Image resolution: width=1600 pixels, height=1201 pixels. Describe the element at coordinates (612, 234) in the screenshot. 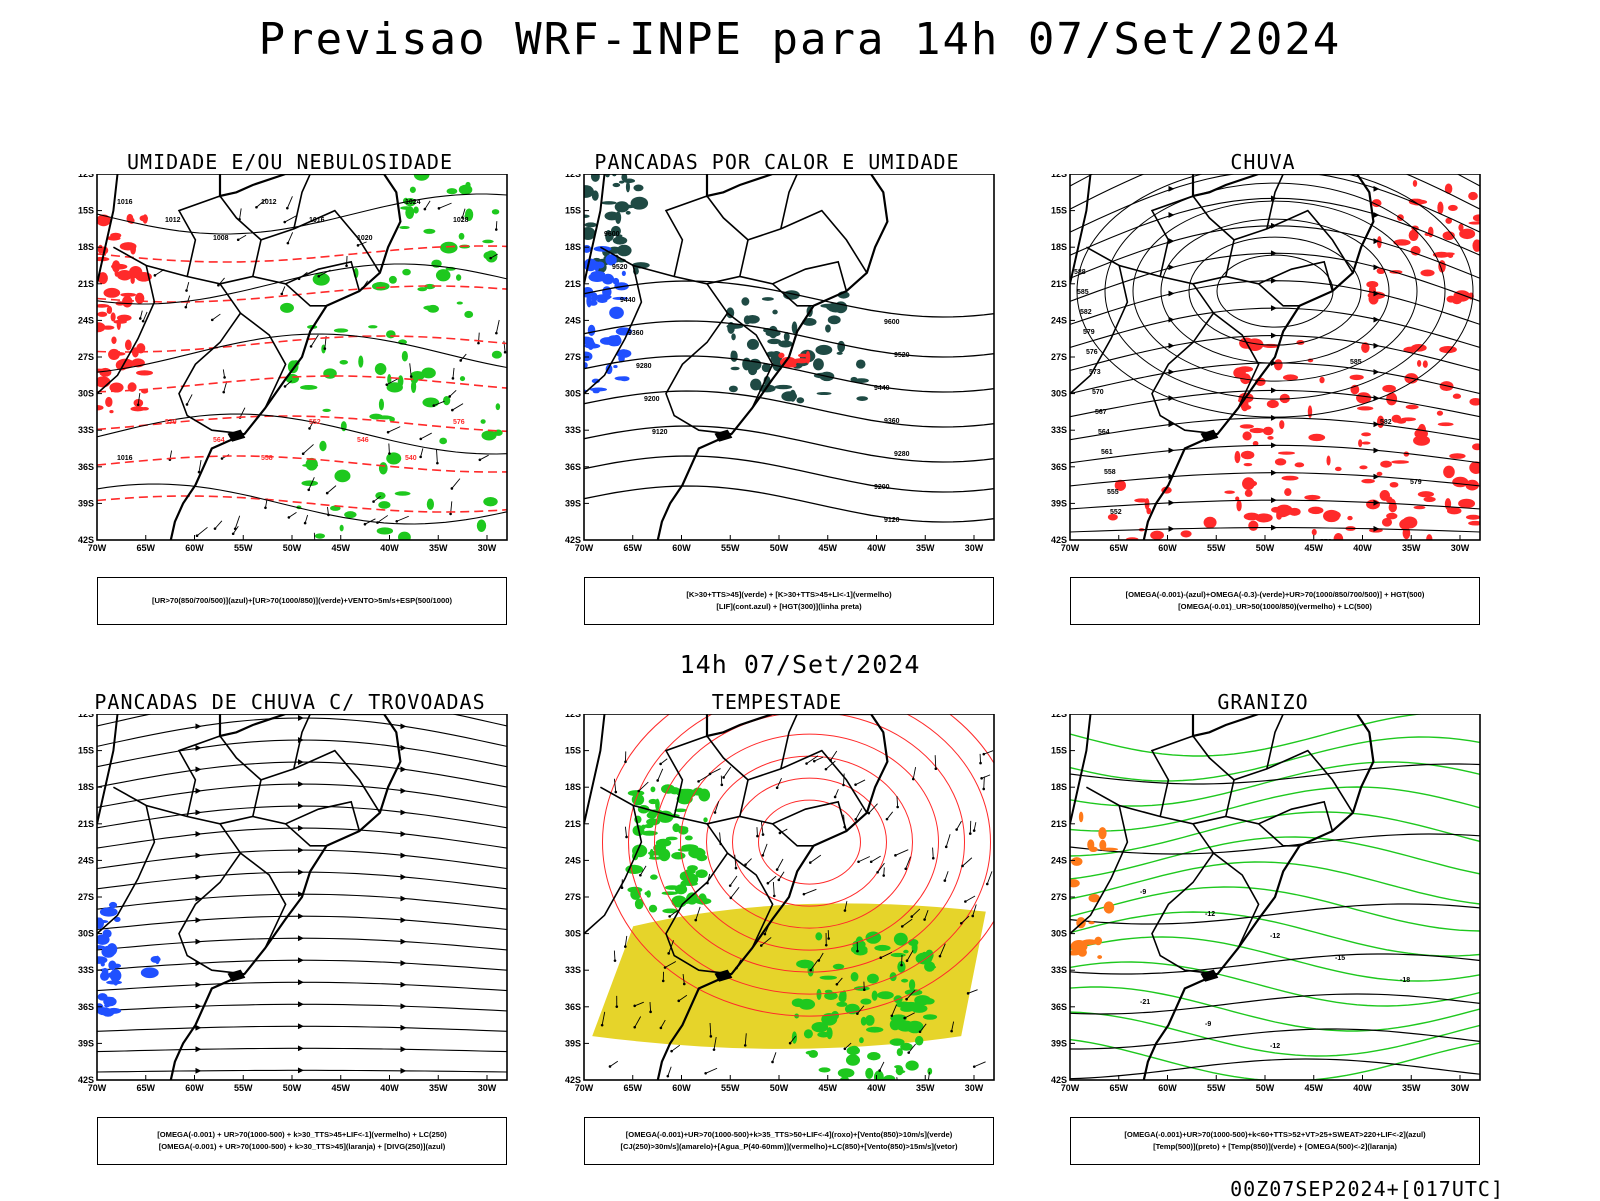

I see `contour-label: 9600` at that location.